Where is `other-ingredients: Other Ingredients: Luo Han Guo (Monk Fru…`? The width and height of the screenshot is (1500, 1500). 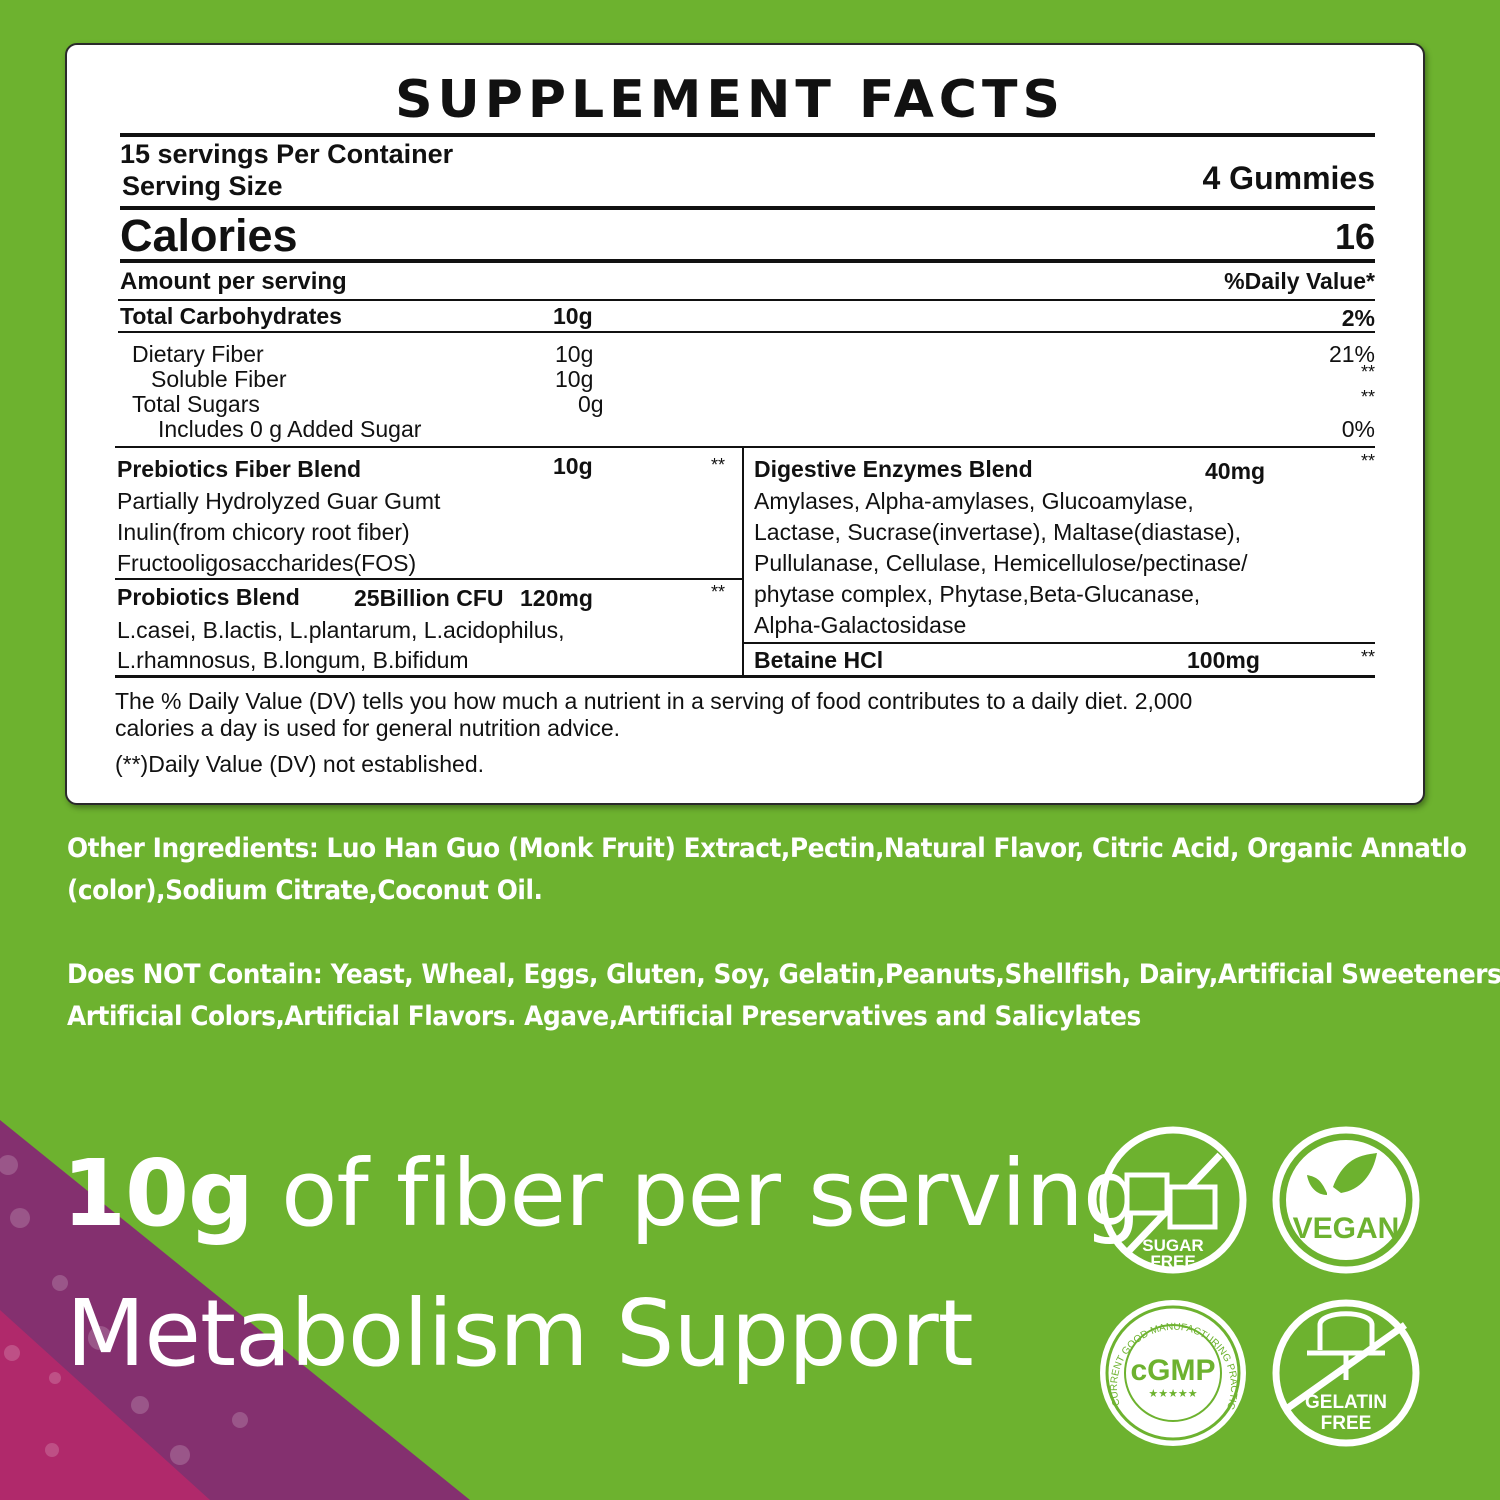 other-ingredients: Other Ingredients: Luo Han Guo (Monk Fru… is located at coordinates (767, 848).